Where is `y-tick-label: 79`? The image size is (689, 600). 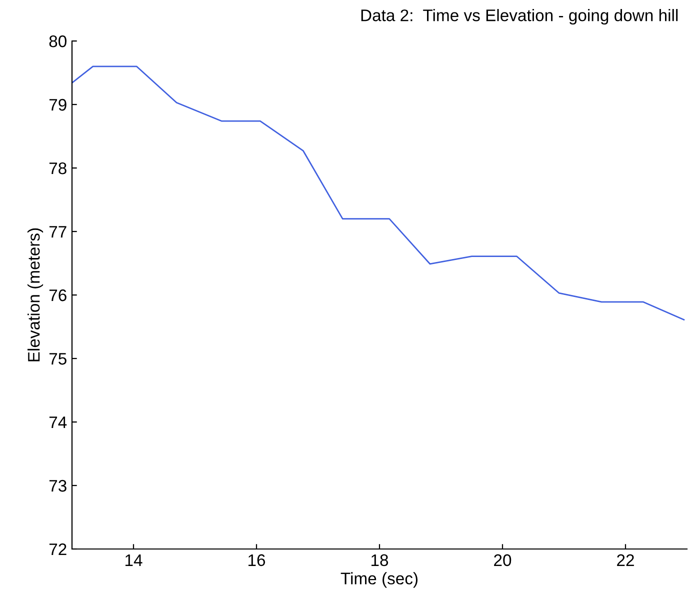 y-tick-label: 79 is located at coordinates (57, 104).